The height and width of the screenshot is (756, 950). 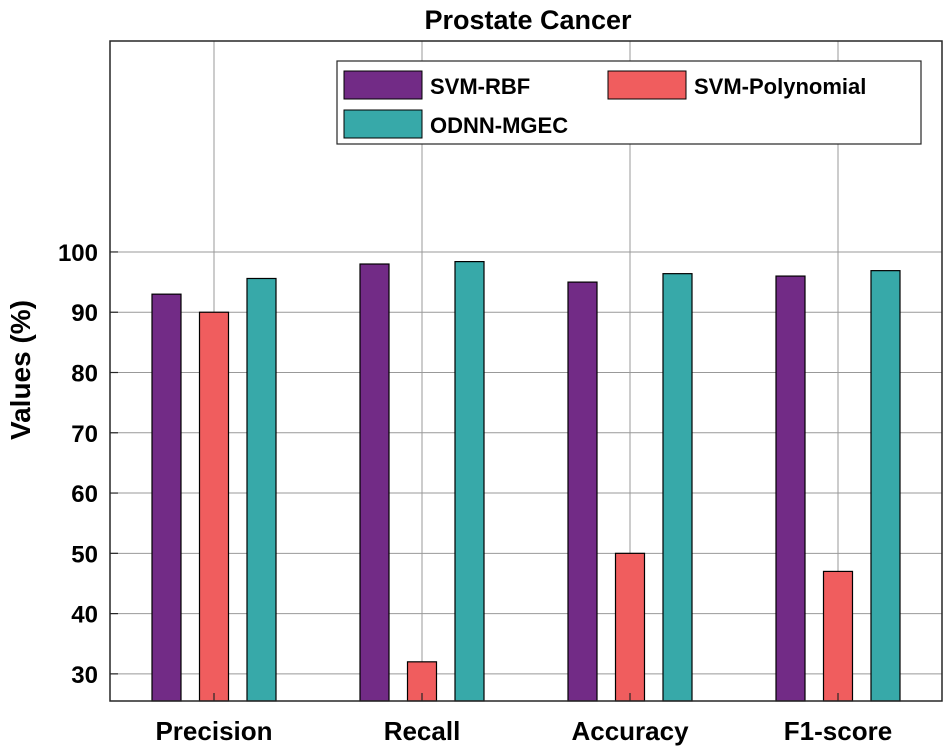 I want to click on y-tick-label: 80, so click(x=84, y=374).